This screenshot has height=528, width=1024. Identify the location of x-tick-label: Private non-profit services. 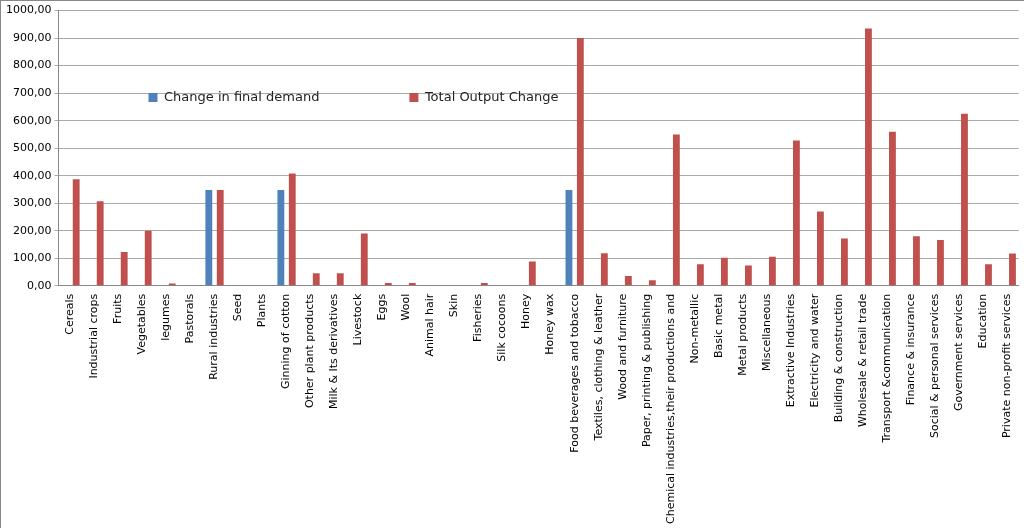
(1006, 366).